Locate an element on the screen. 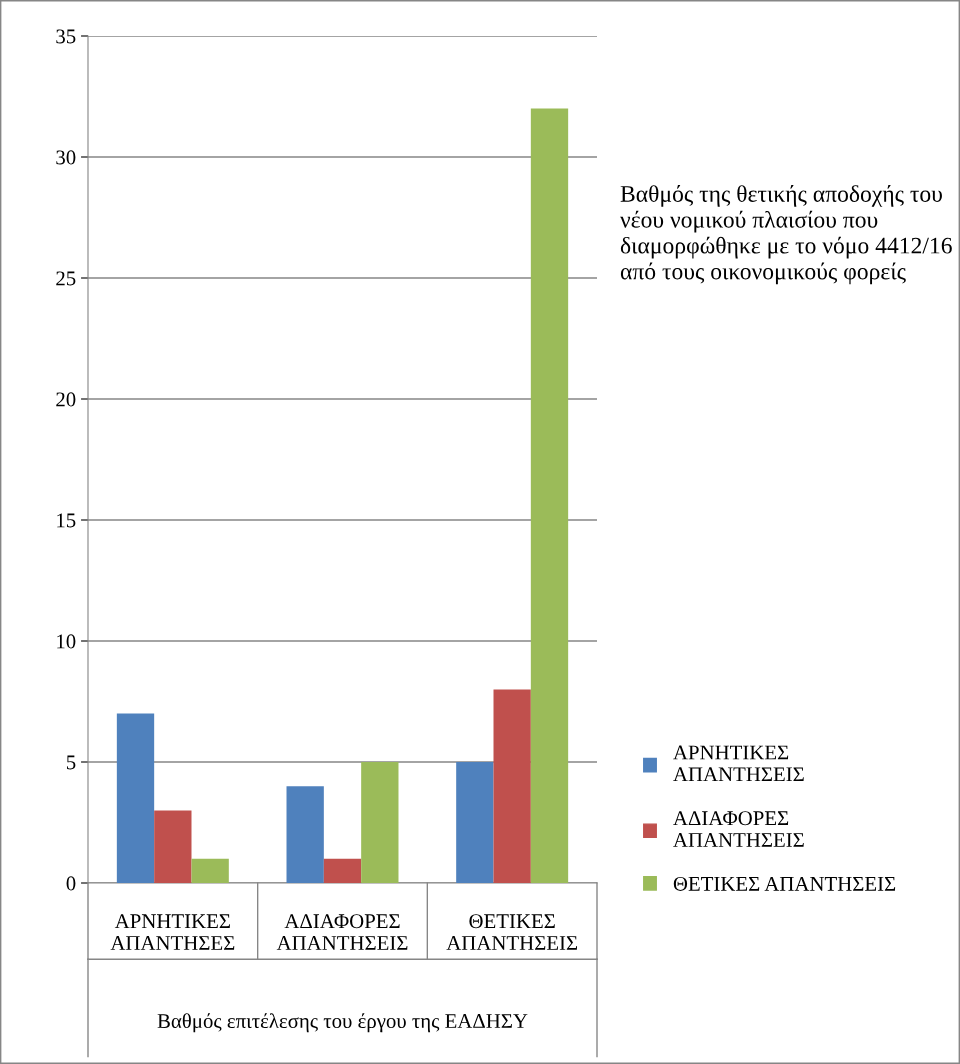 This screenshot has width=960, height=1064. y-tick-label: 20 is located at coordinates (66, 399).